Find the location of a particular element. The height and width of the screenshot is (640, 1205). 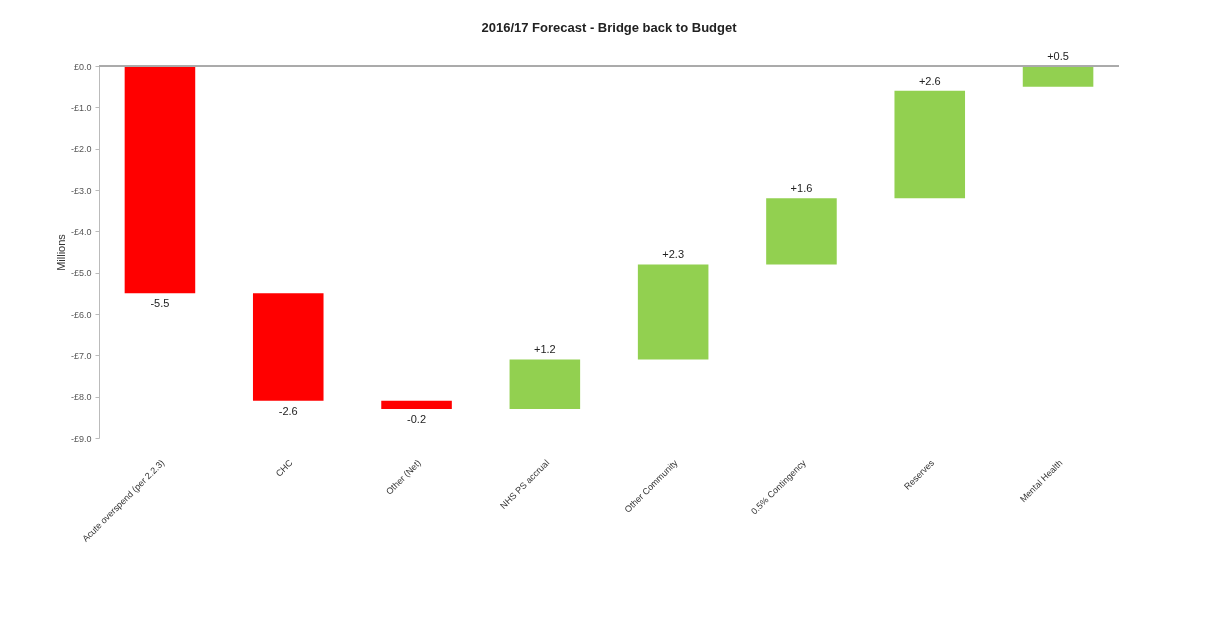

data-label: +2.3 is located at coordinates (673, 254).